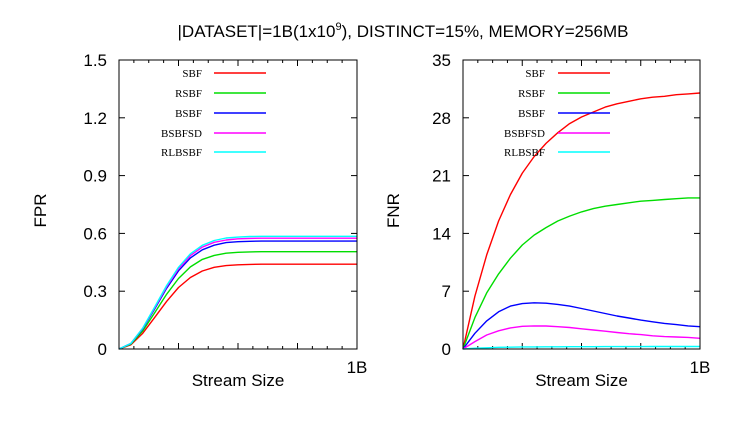 Image resolution: width=747 pixels, height=432 pixels. I want to click on series-line-sbf, so click(237, 306).